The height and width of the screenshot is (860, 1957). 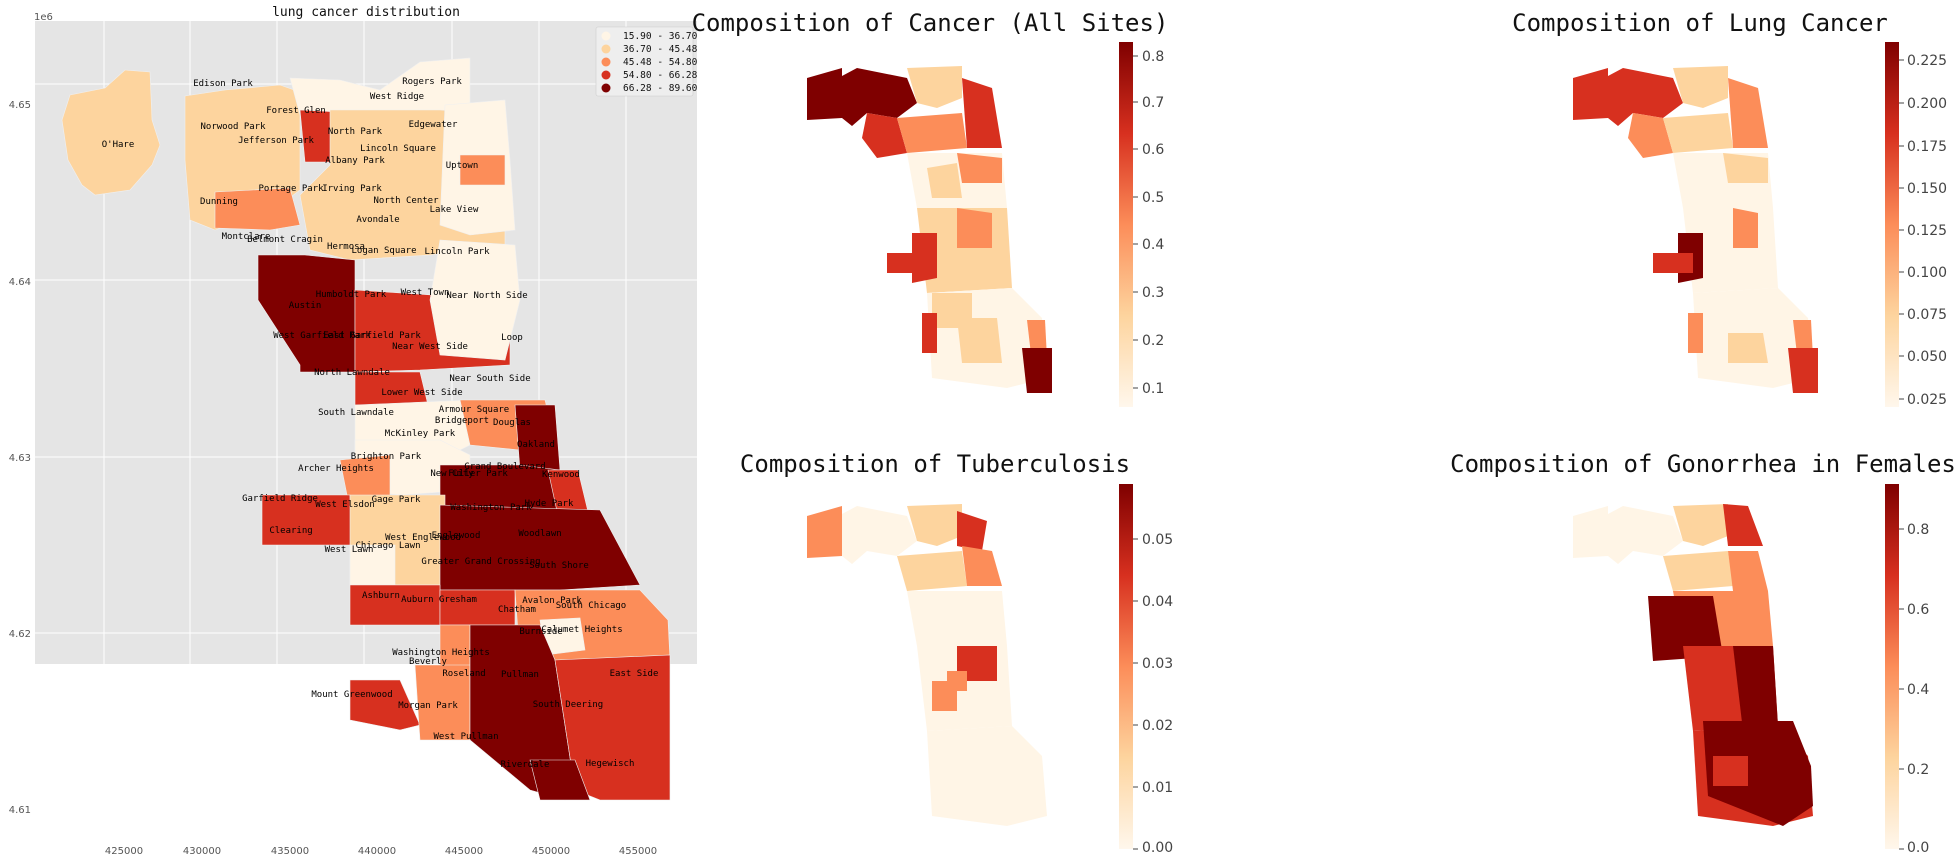 What do you see at coordinates (124, 851) in the screenshot?
I see `x-tick-label: 425000` at bounding box center [124, 851].